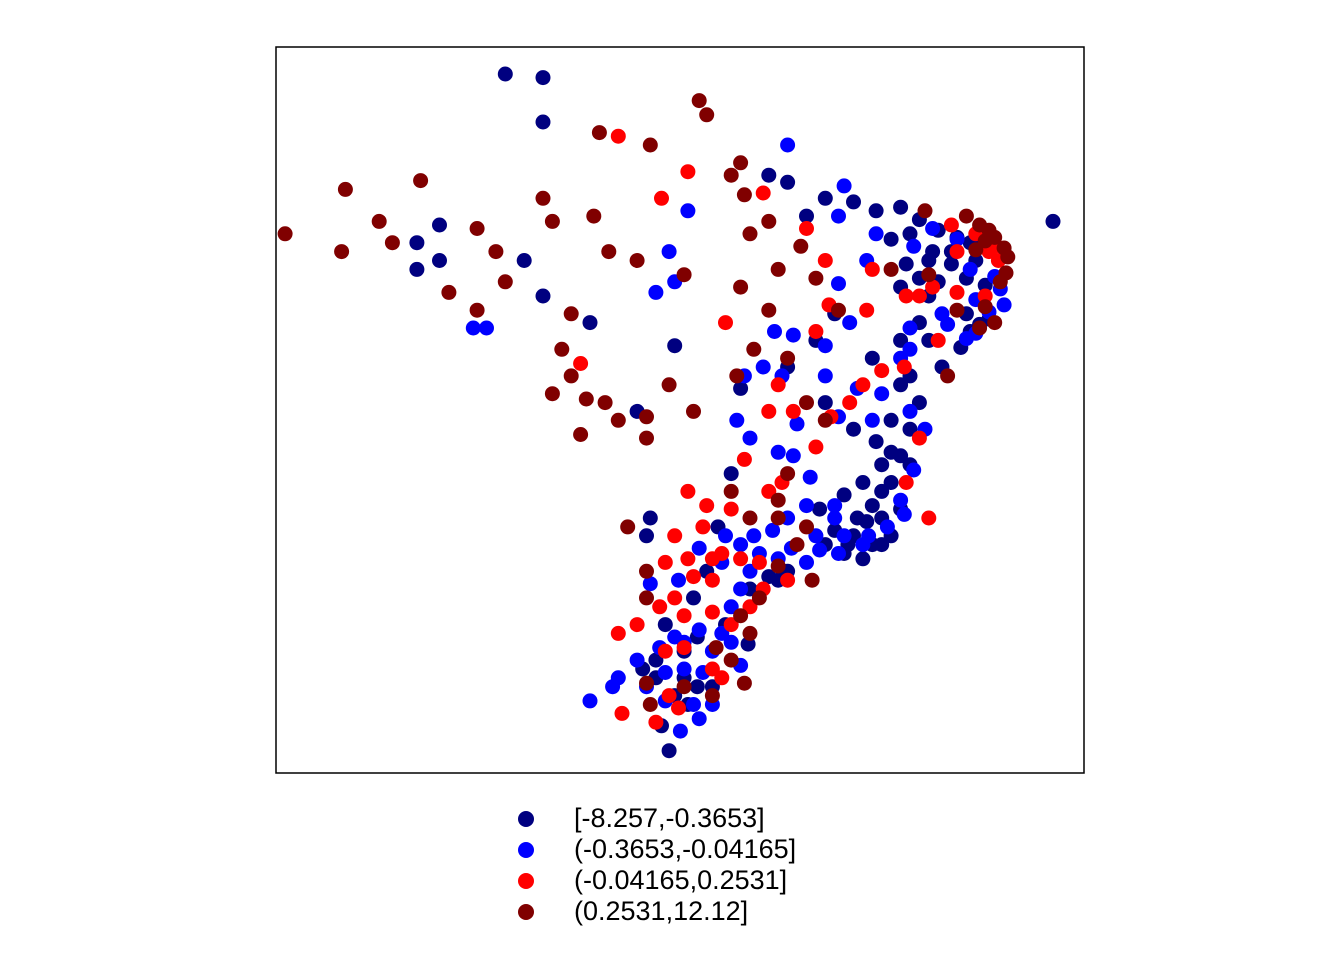 This screenshot has width=1344, height=960. Describe the element at coordinates (685, 849) in the screenshot. I see `legend-label: (-0.3653,-0.04165]` at that location.